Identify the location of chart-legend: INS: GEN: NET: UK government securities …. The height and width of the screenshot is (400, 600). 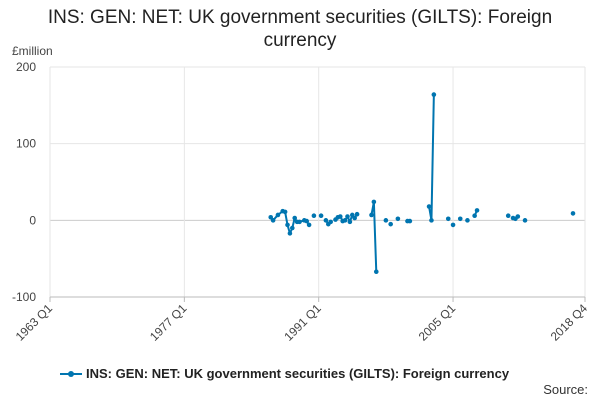
(284, 373).